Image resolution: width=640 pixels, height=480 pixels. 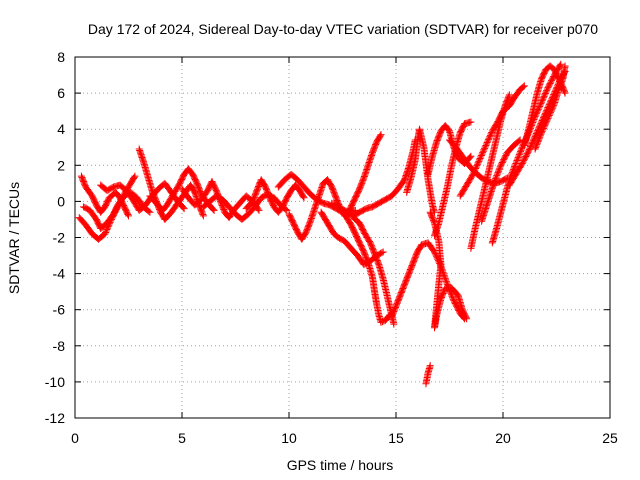 I want to click on x-axis-label: GPS time / hours, so click(x=340, y=465).